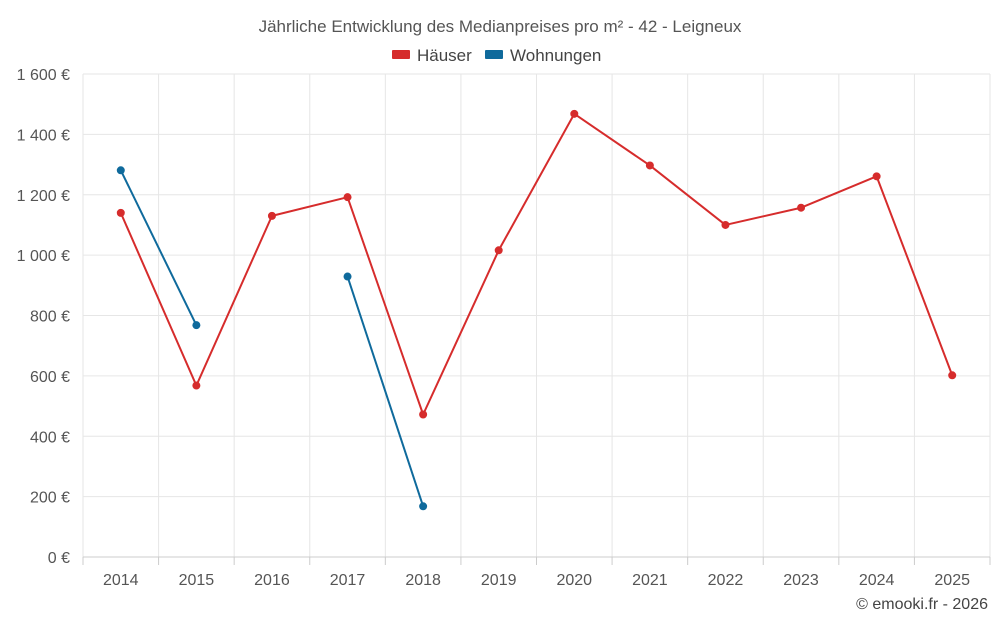 This screenshot has width=1000, height=625. What do you see at coordinates (423, 580) in the screenshot?
I see `x-tick-label: 2018` at bounding box center [423, 580].